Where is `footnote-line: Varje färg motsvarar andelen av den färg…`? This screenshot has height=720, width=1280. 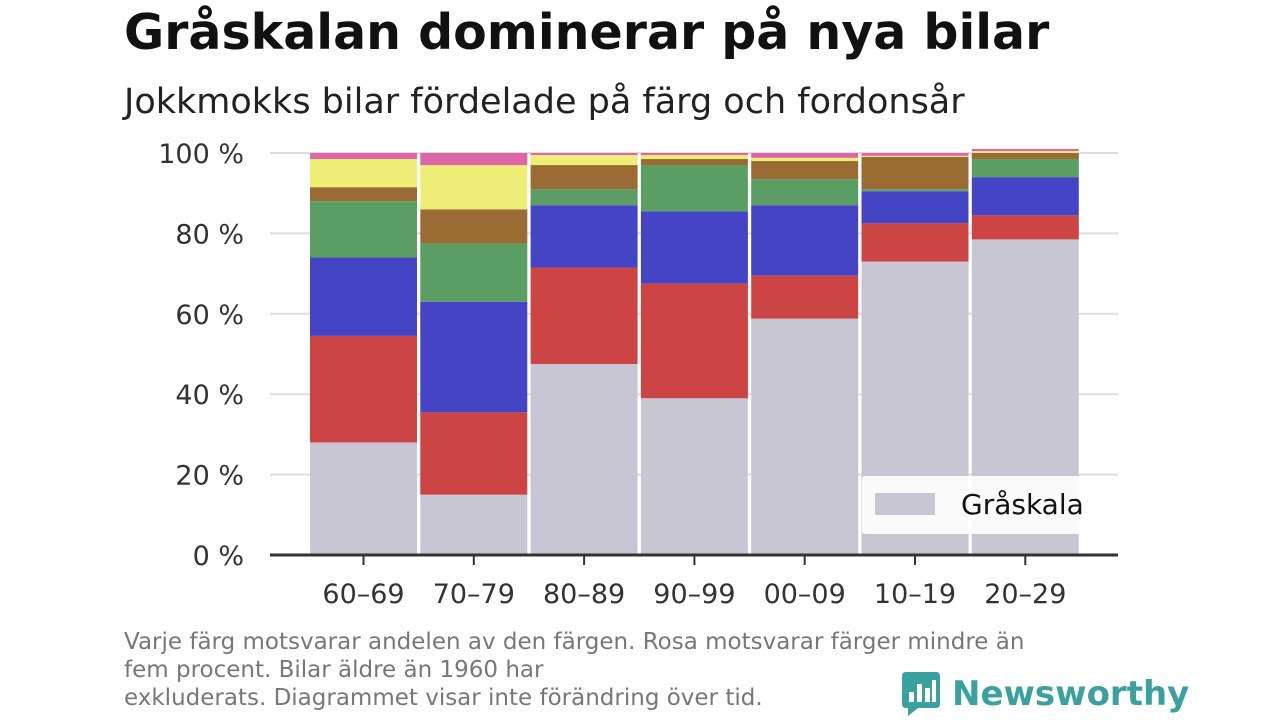
footnote-line: Varje färg motsvarar andelen av den färg… is located at coordinates (574, 642).